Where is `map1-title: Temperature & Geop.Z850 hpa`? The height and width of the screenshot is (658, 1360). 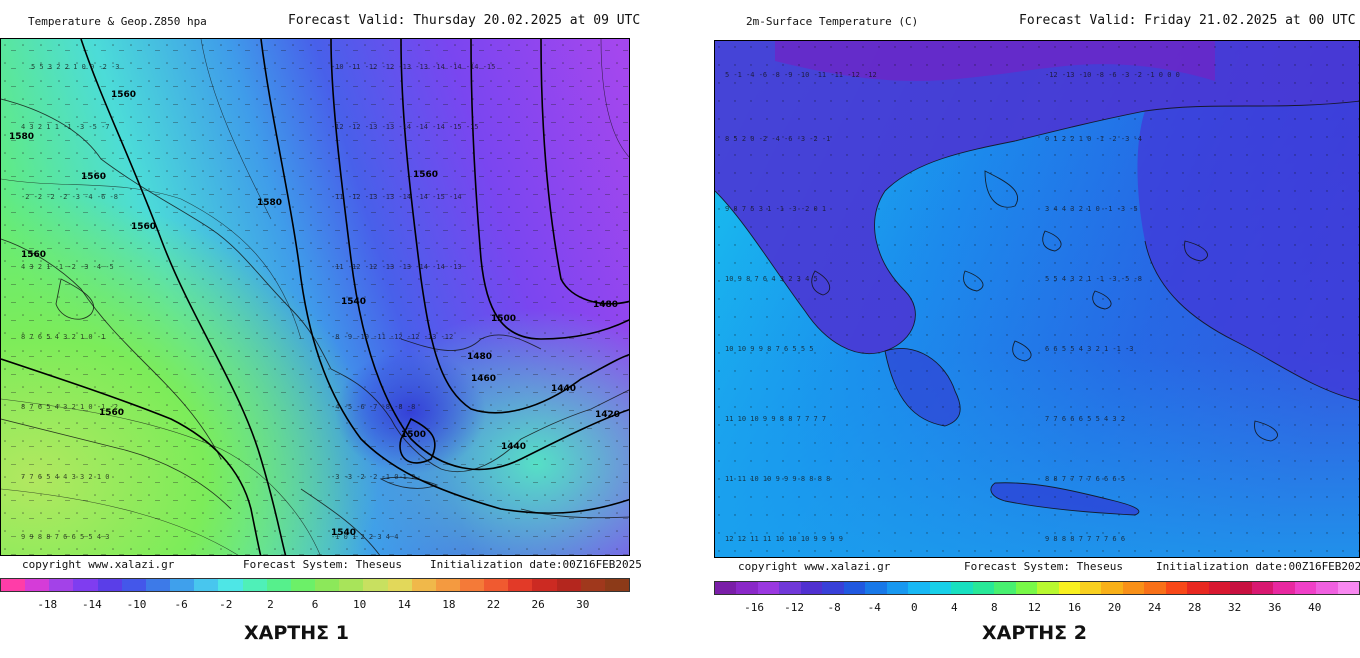 map1-title: Temperature & Geop.Z850 hpa is located at coordinates (117, 21).